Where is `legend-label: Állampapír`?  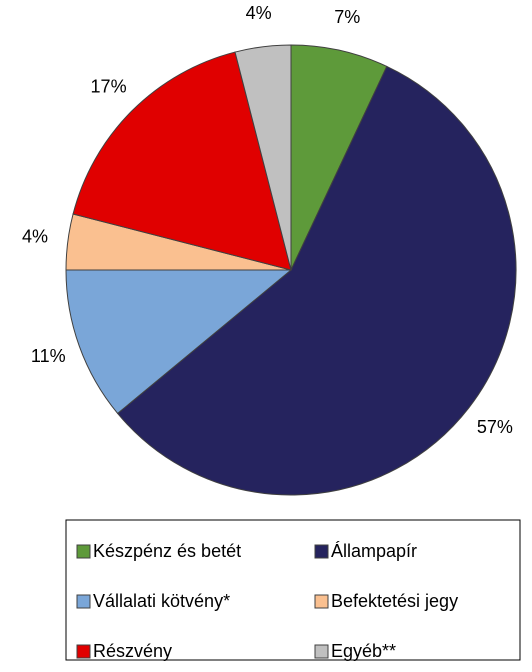 legend-label: Állampapír is located at coordinates (374, 551).